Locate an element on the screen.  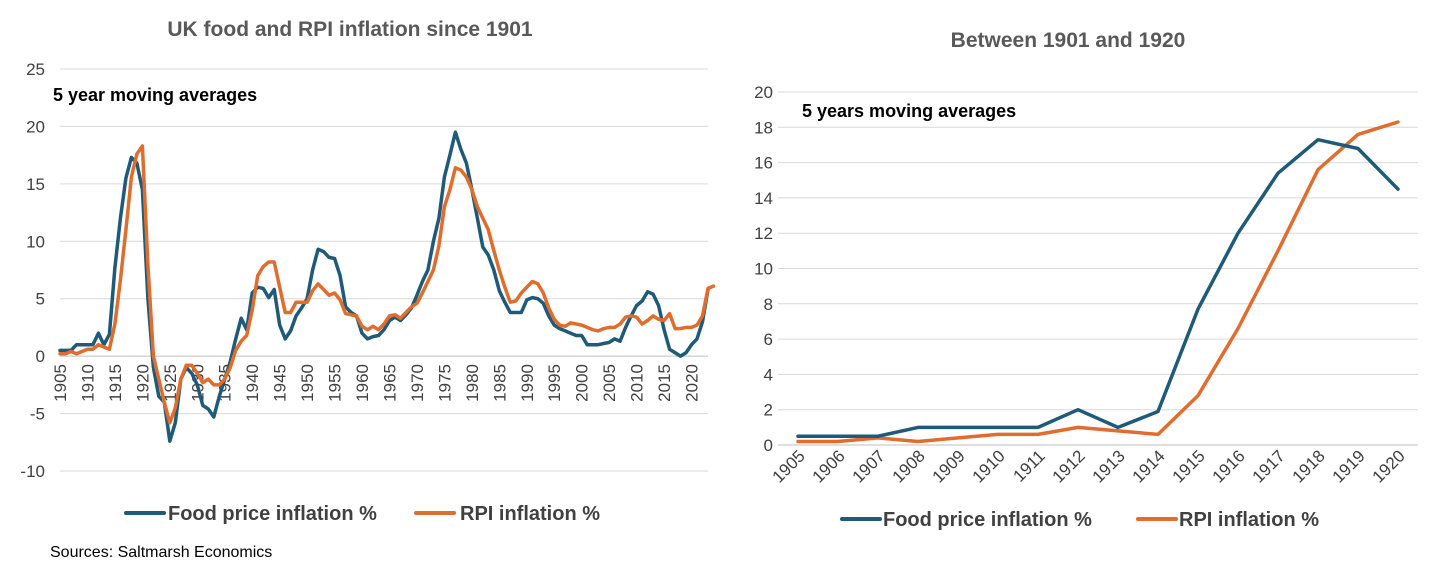
x-tick-label: 1916 is located at coordinates (1229, 466).